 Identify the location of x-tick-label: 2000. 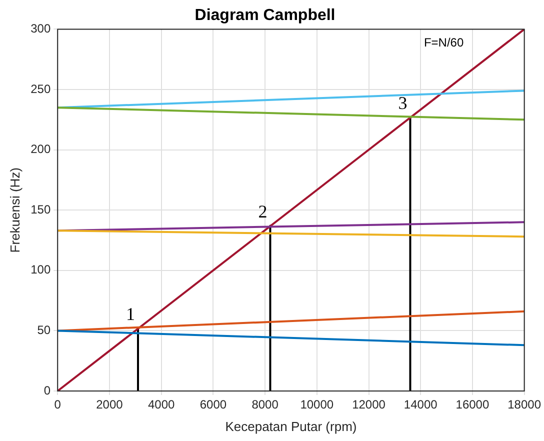
(110, 405).